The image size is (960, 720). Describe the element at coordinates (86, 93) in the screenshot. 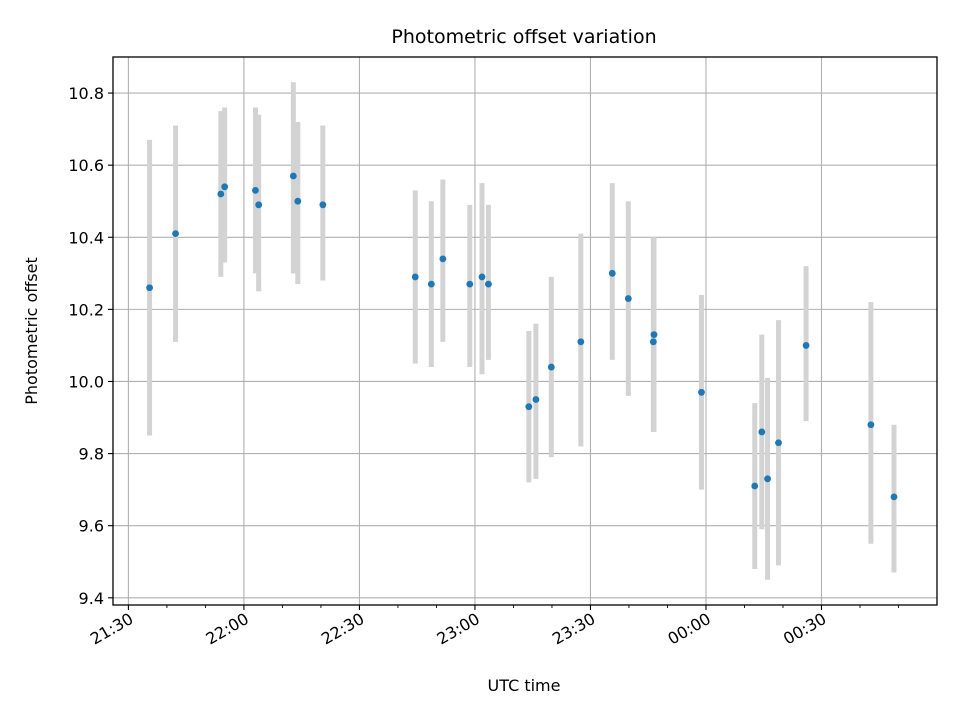

I see `y-tick-label: 10.8` at that location.